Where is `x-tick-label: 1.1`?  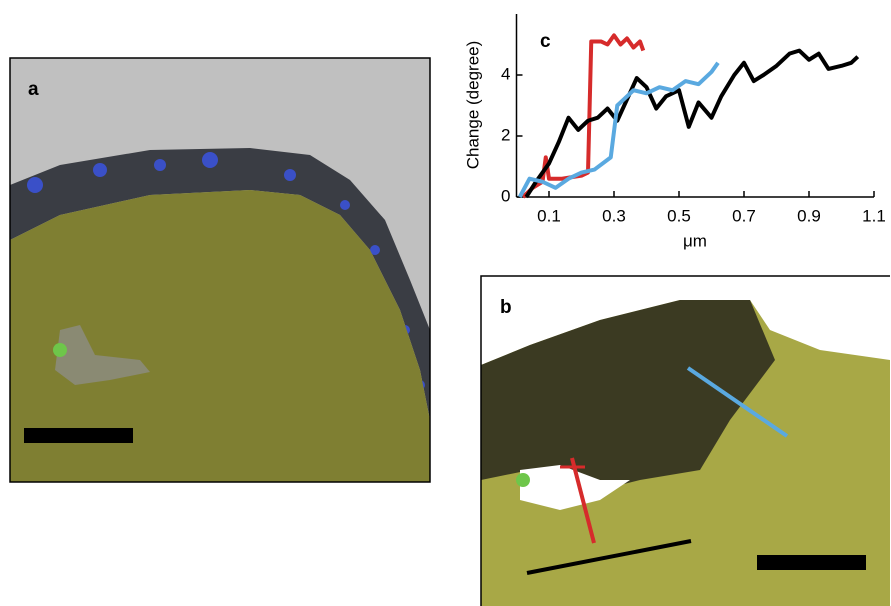 x-tick-label: 1.1 is located at coordinates (874, 215).